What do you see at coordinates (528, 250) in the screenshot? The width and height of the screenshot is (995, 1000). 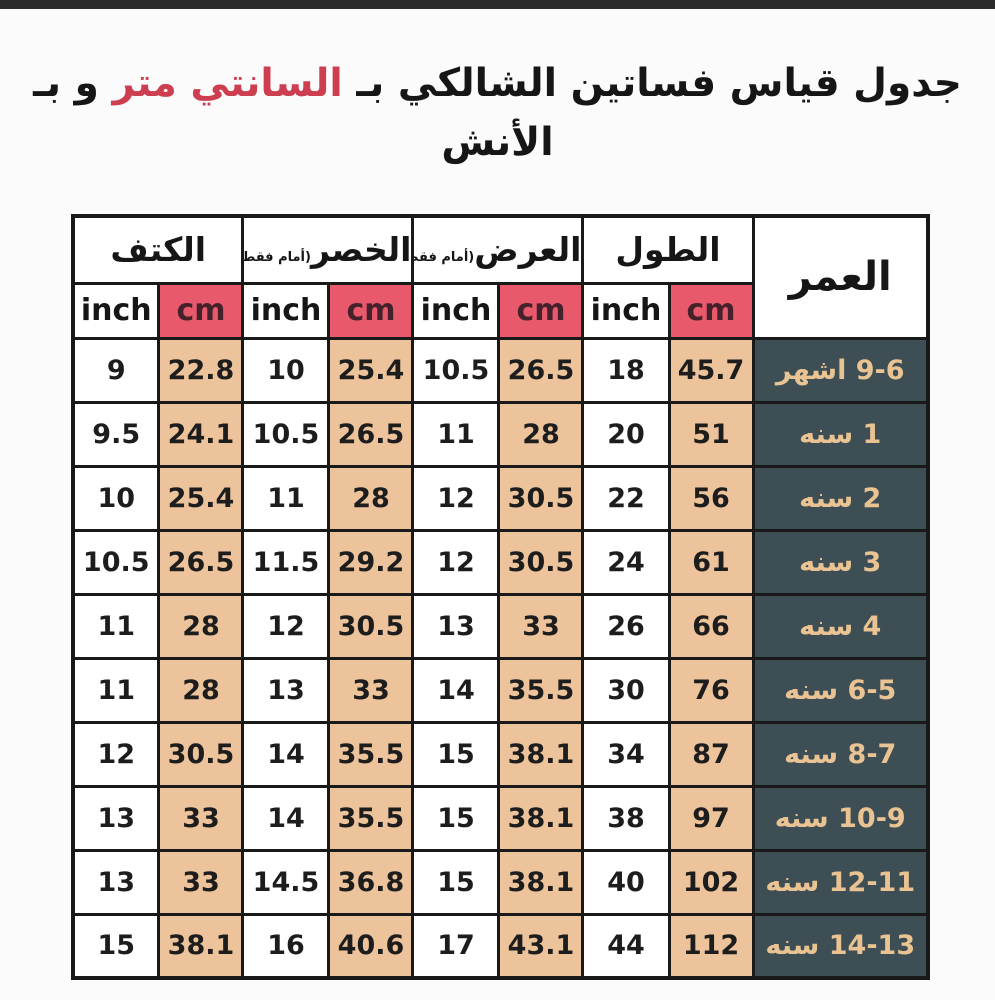 I see `width-label: العرض` at bounding box center [528, 250].